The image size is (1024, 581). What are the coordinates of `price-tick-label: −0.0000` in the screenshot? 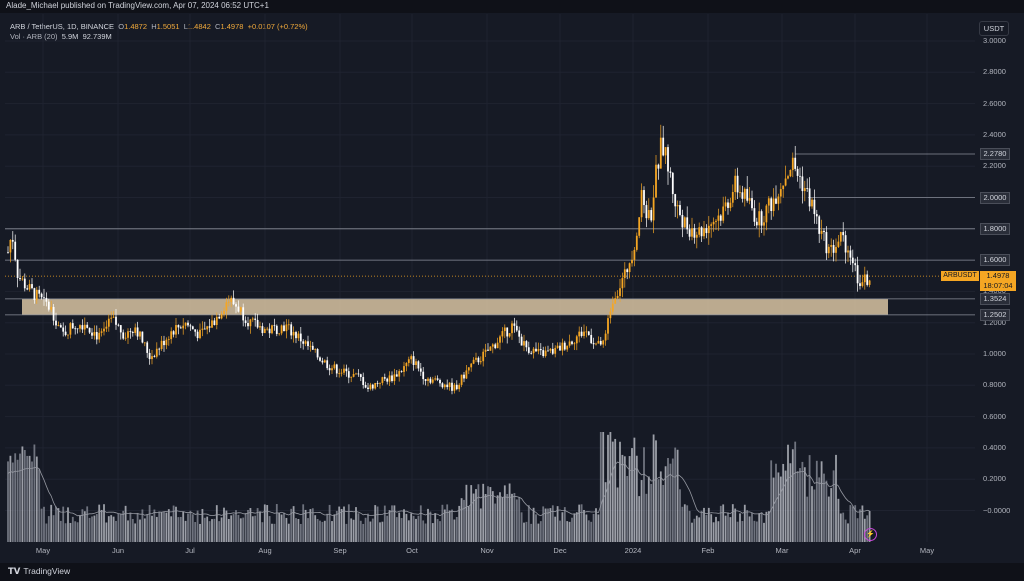 It's located at (997, 510).